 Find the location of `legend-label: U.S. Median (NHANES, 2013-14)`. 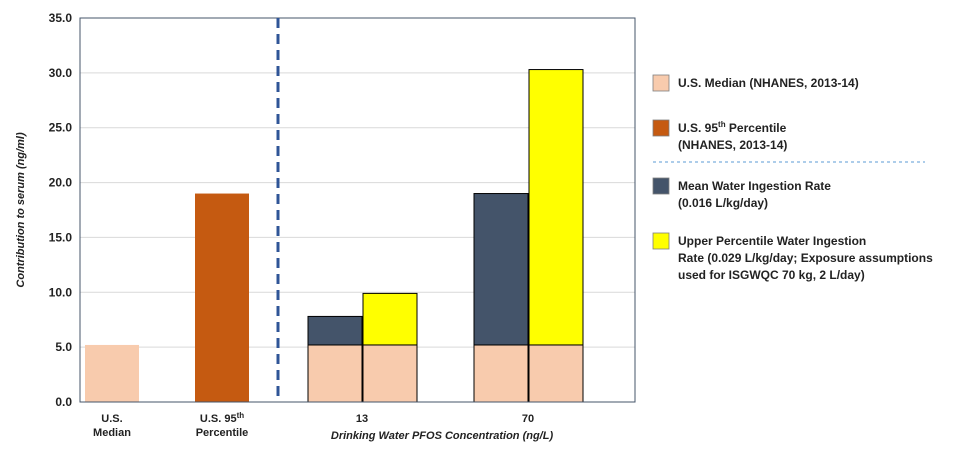

legend-label: U.S. Median (NHANES, 2013-14) is located at coordinates (768, 83).